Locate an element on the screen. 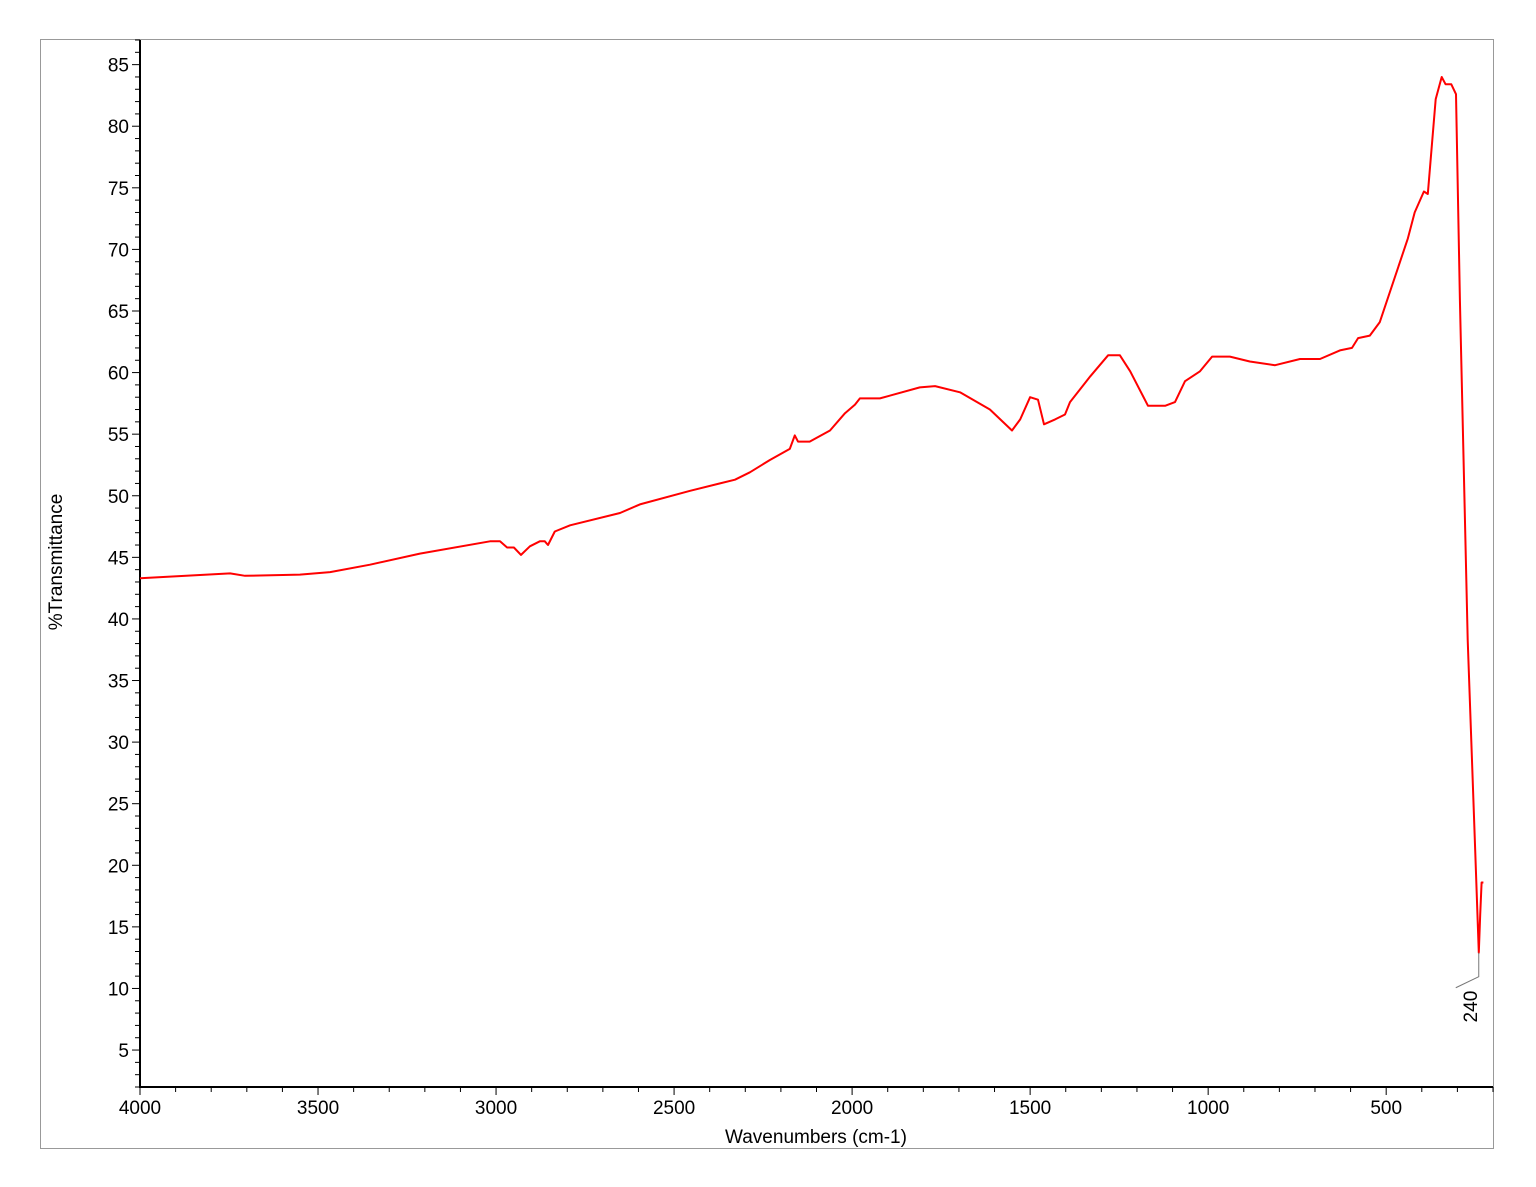  x-tick-label: 1000 is located at coordinates (1208, 1108).